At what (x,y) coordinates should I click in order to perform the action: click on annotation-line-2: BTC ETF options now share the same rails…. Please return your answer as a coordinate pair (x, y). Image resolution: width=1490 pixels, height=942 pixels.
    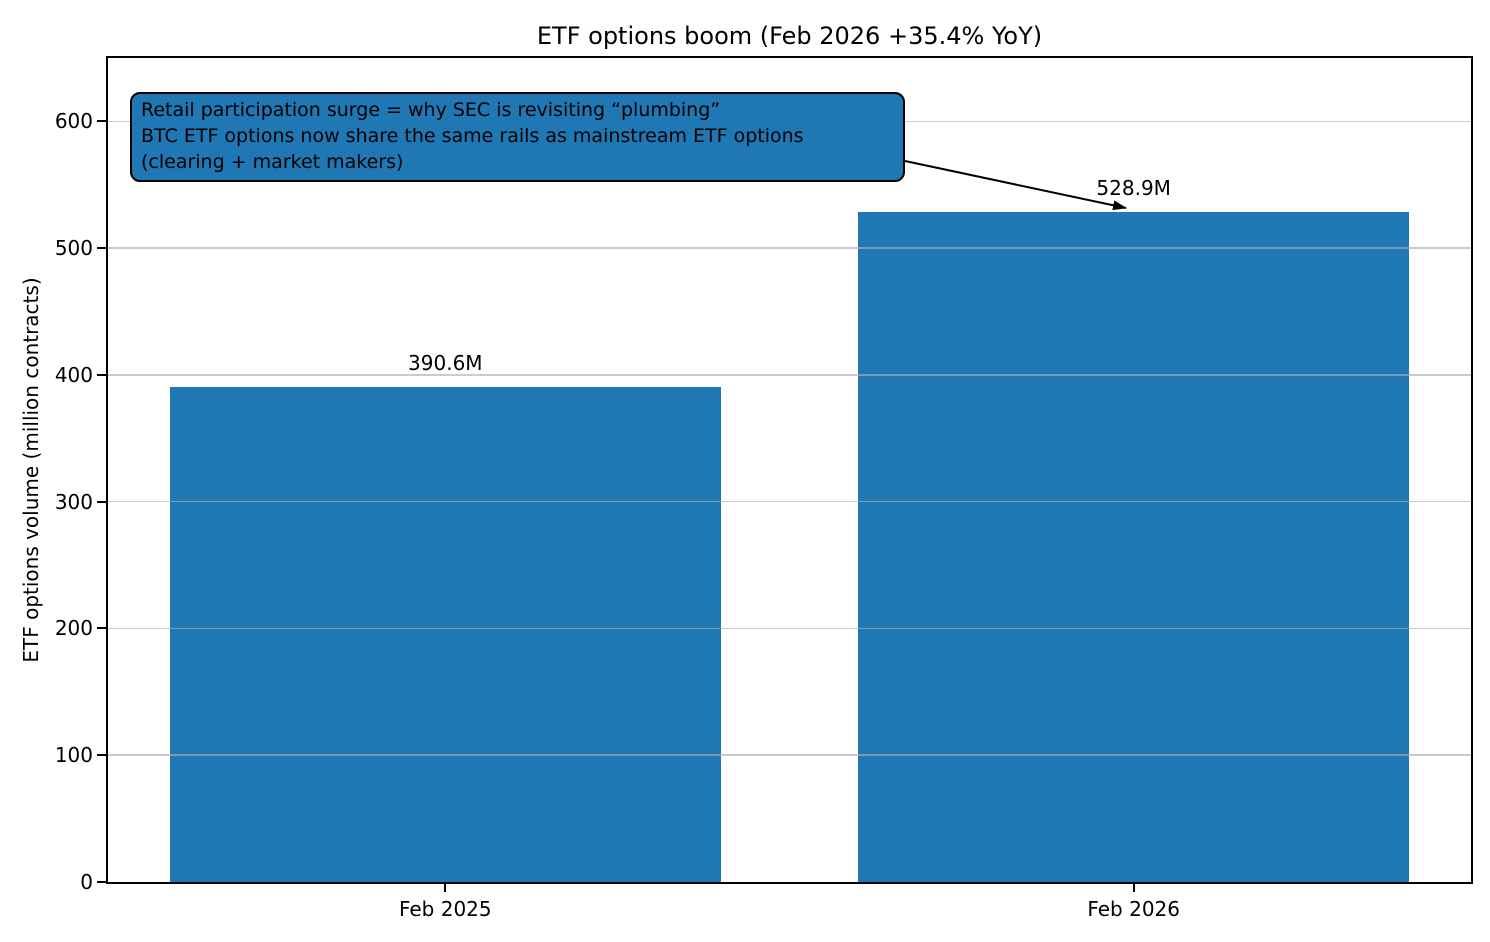
    Looking at the image, I should click on (472, 136).